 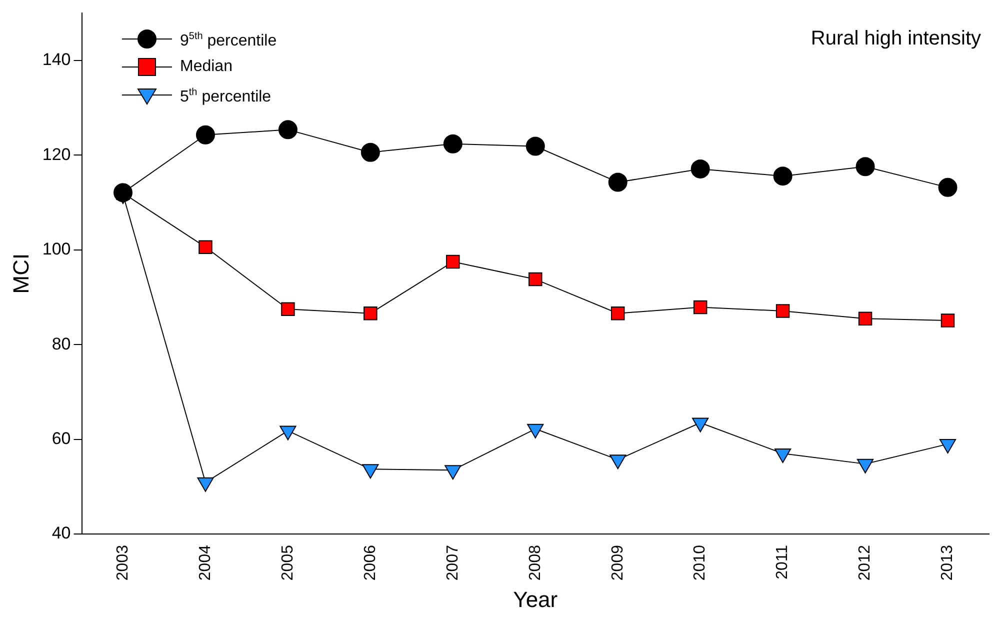 I want to click on x-tick-label: 2006, so click(x=370, y=562).